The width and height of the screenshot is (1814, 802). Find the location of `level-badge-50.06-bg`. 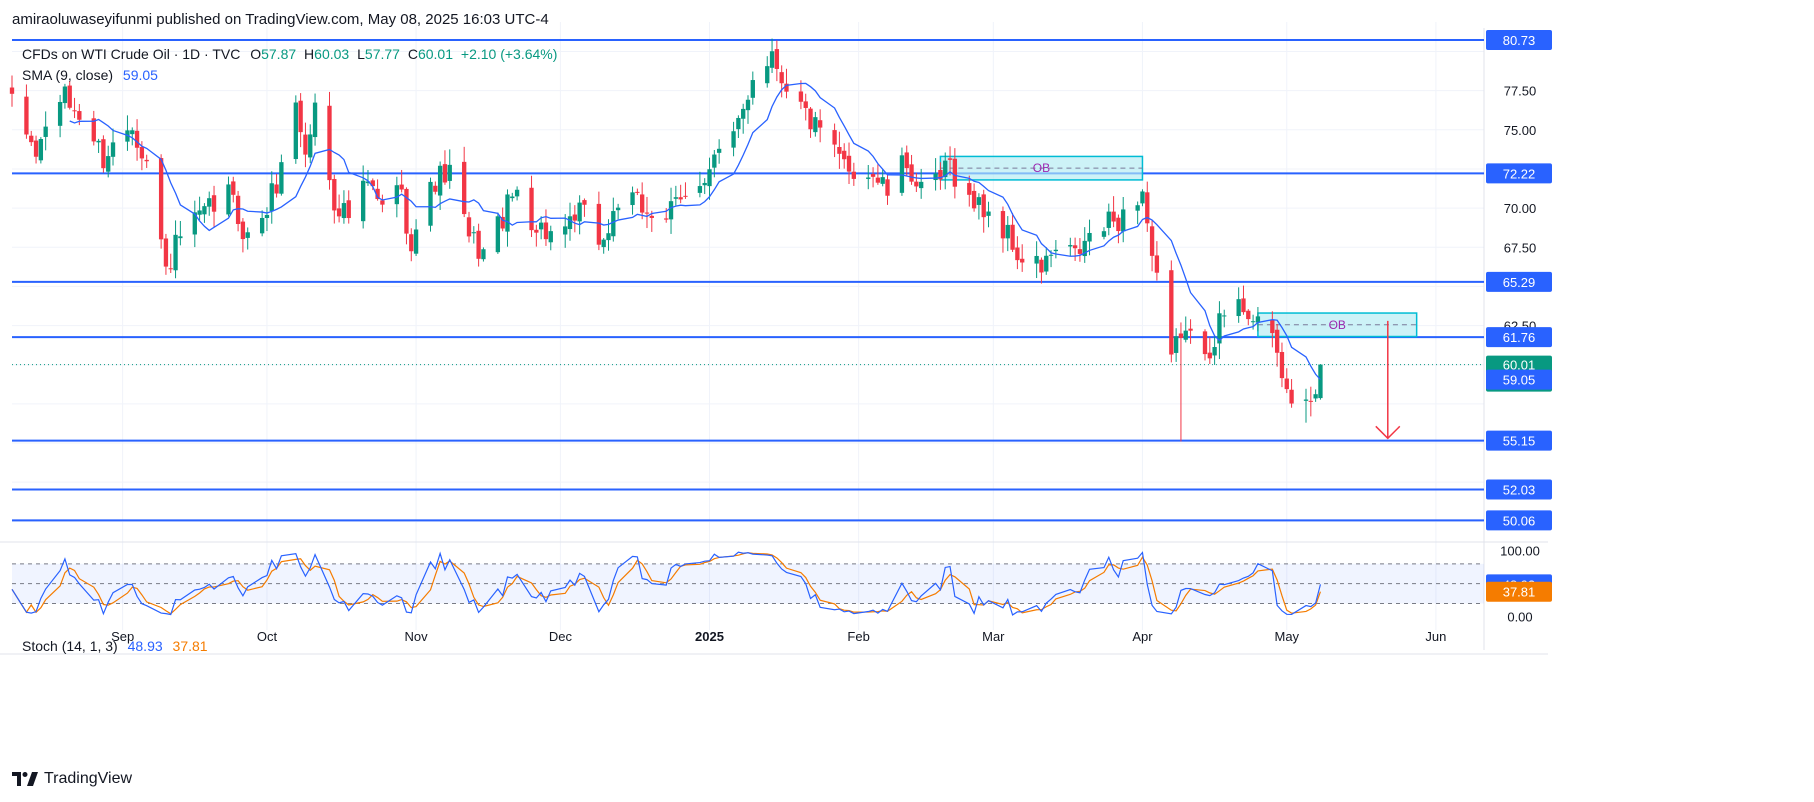

level-badge-50.06-bg is located at coordinates (1519, 520).